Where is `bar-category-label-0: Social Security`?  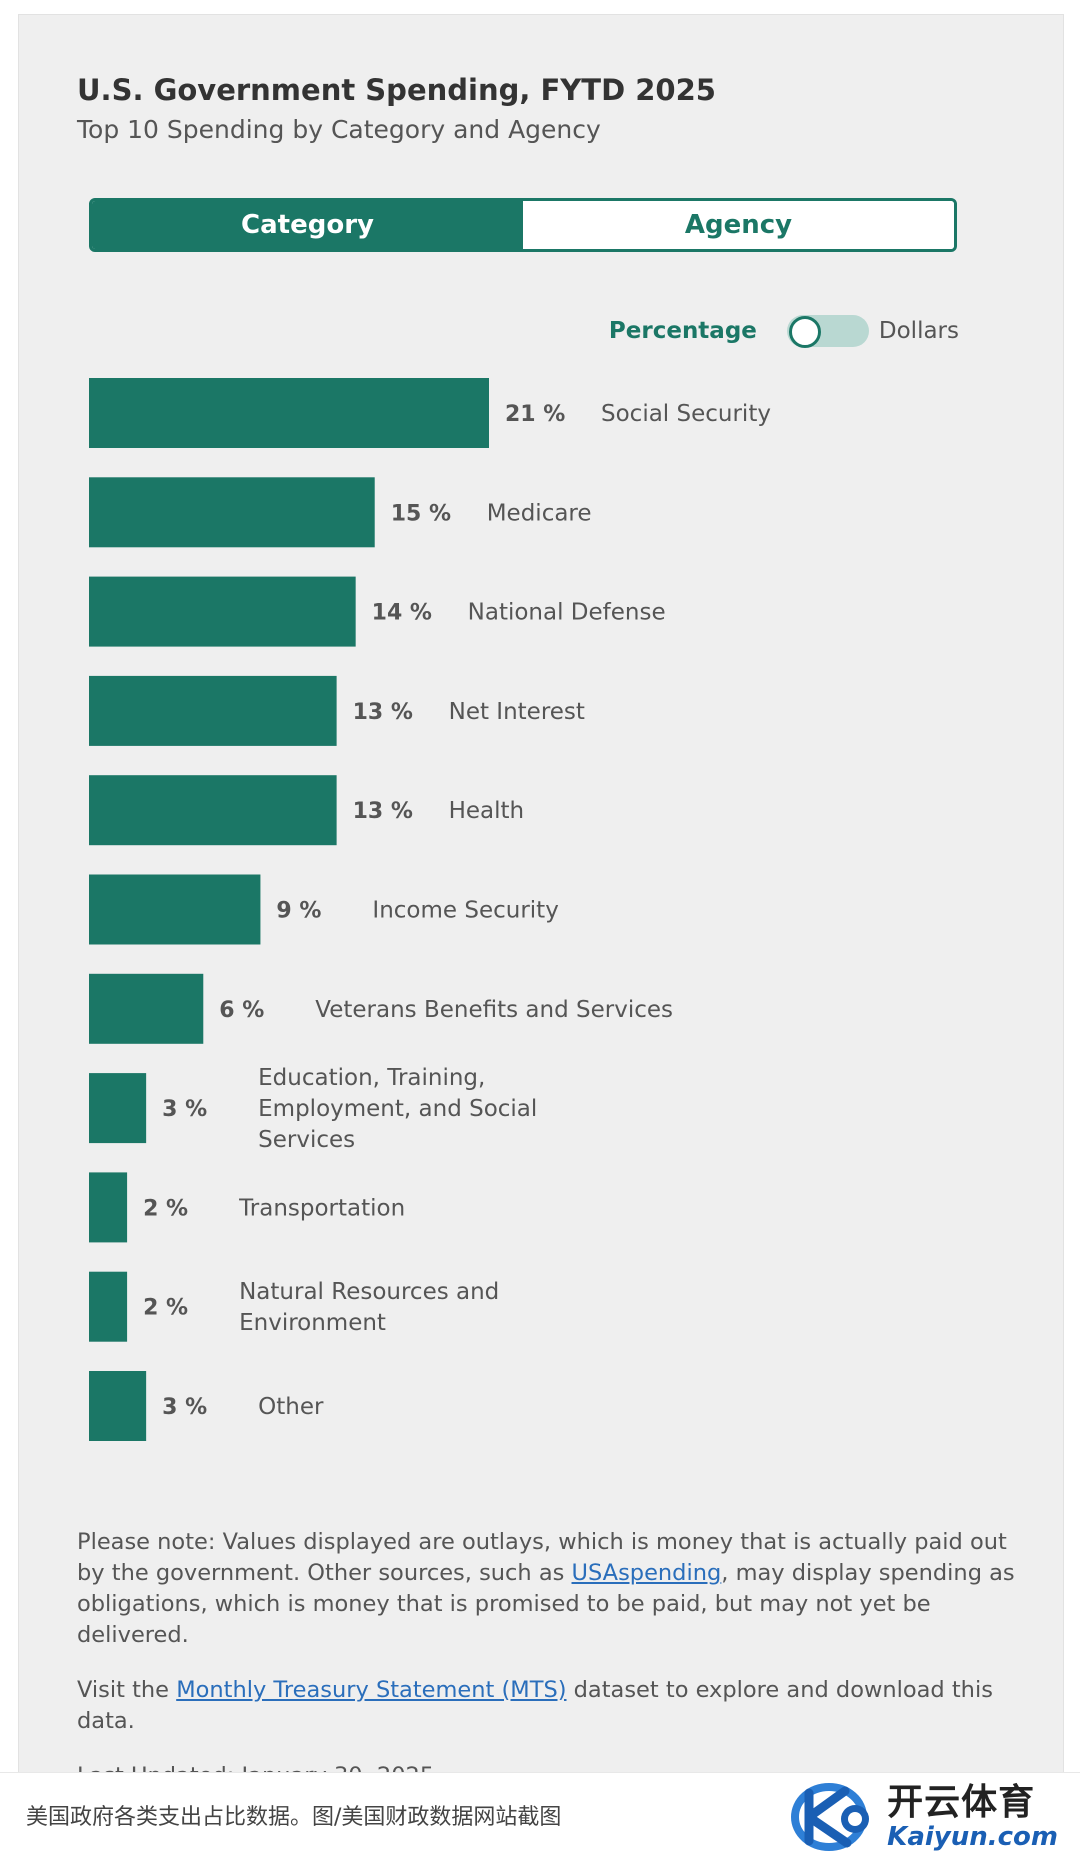
bar-category-label-0: Social Security is located at coordinates (686, 414).